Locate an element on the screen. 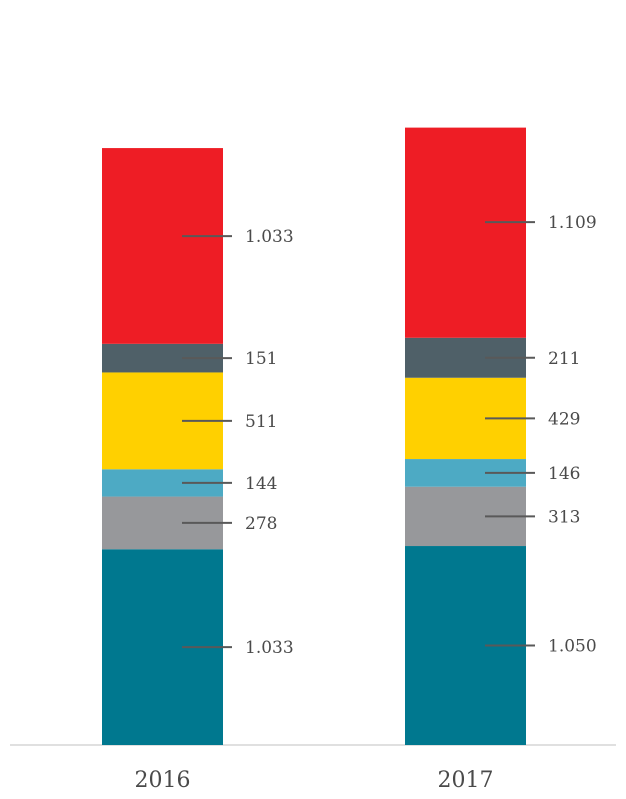  value-label-2016-0: 1.033 is located at coordinates (269, 648).